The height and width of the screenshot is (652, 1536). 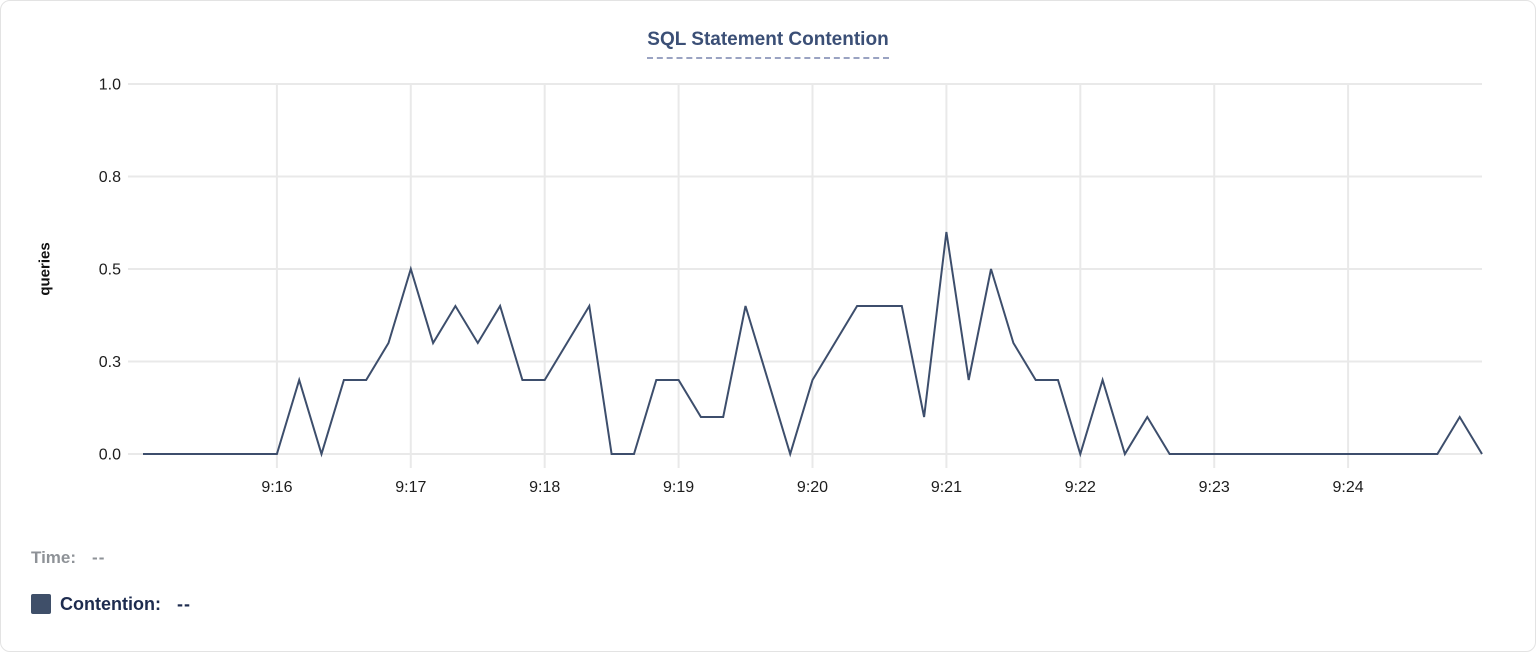 I want to click on y-tick-label: 0.5, so click(x=110, y=270).